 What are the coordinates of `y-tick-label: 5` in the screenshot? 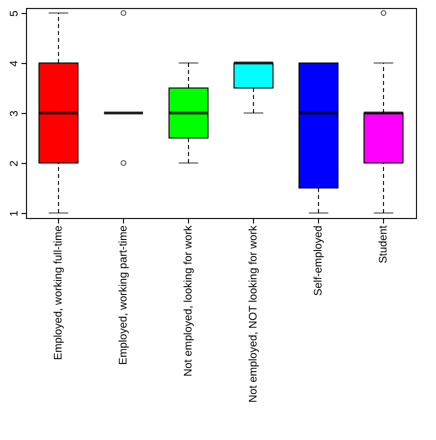 It's located at (14, 13).